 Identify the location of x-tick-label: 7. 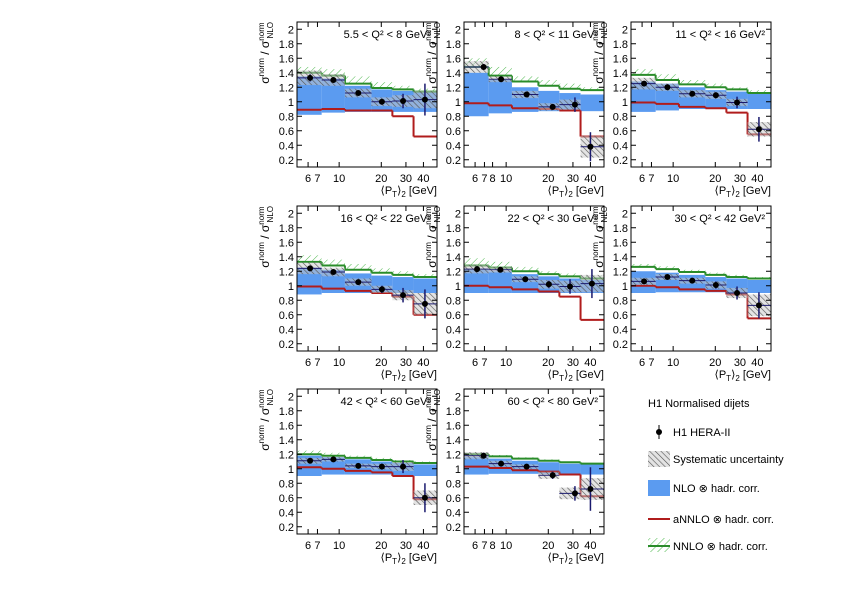
(651, 363).